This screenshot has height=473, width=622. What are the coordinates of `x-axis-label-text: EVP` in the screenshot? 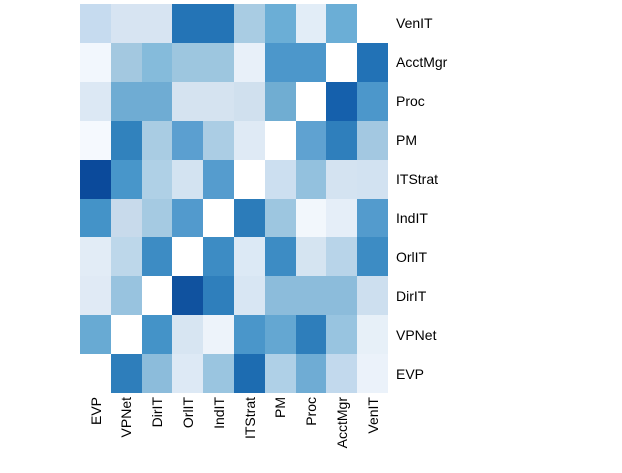 It's located at (95, 411).